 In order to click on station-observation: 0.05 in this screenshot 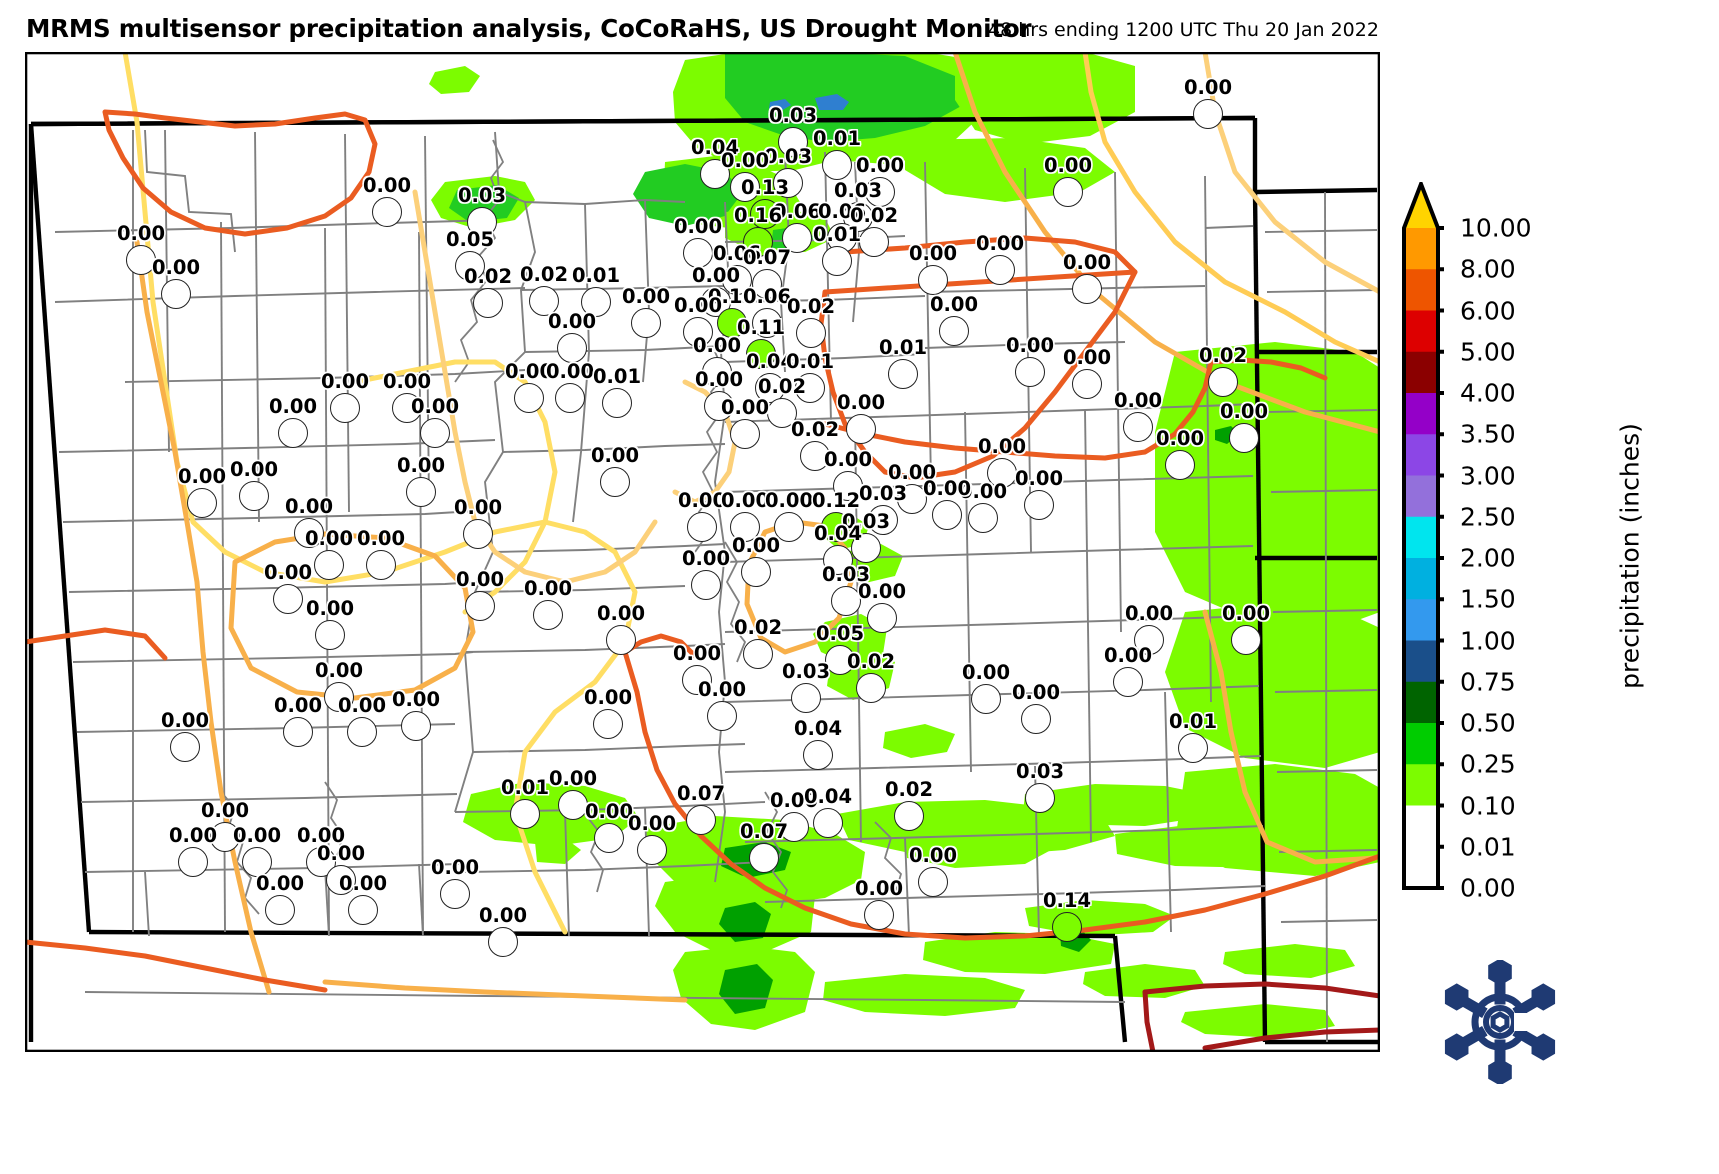, I will do `click(470, 254)`.